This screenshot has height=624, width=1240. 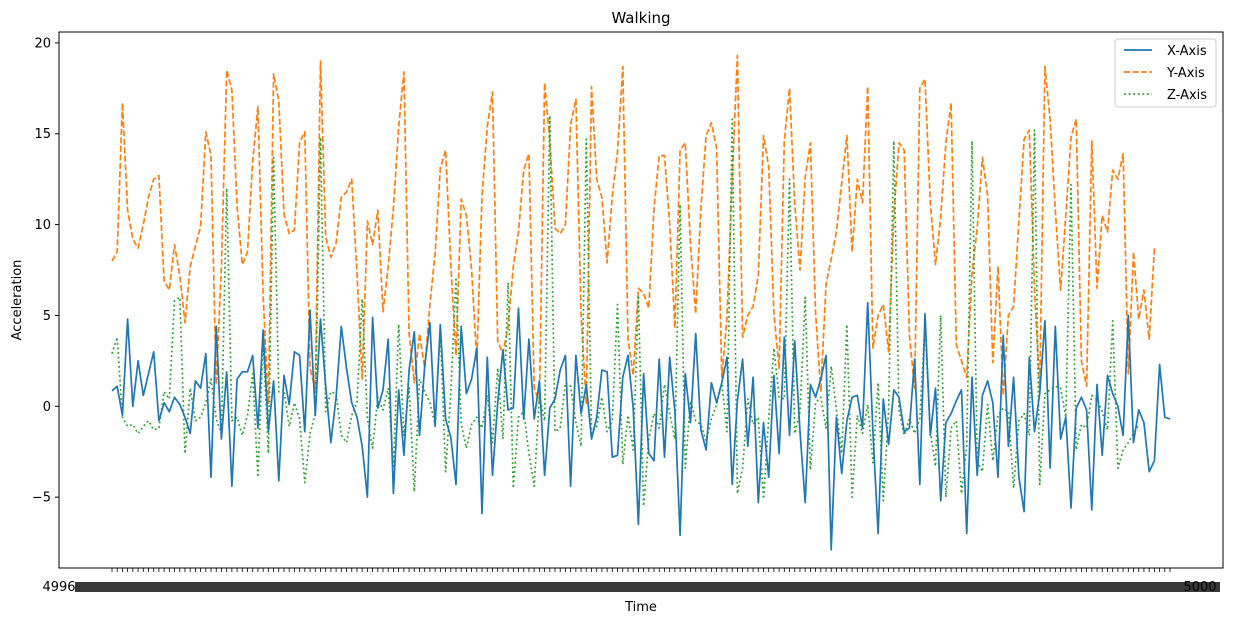 What do you see at coordinates (1187, 95) in the screenshot?
I see `legend-label-z-axis: Z-Axis` at bounding box center [1187, 95].